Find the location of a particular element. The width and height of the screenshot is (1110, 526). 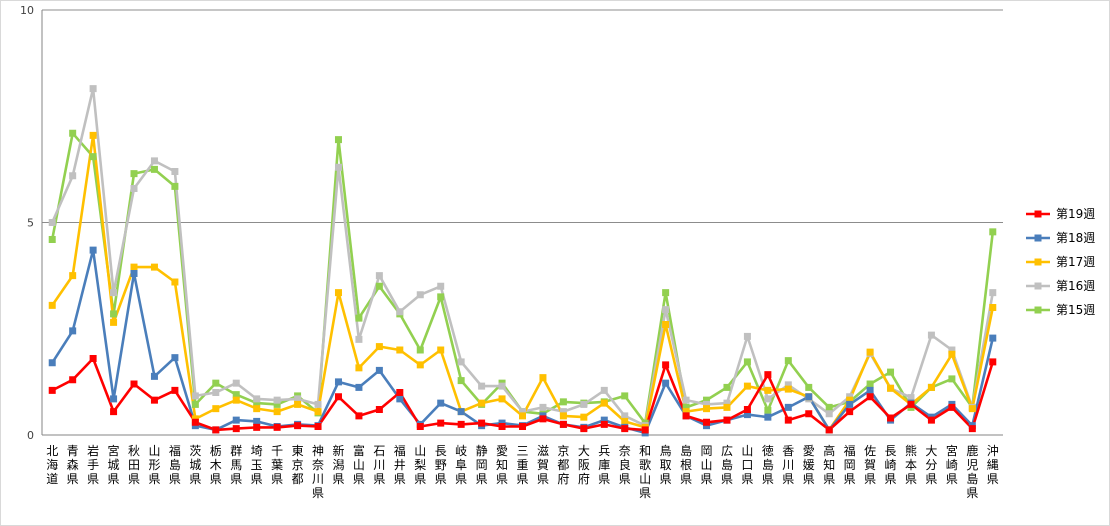

x-category-label: 京都府 is located at coordinates (563, 465).